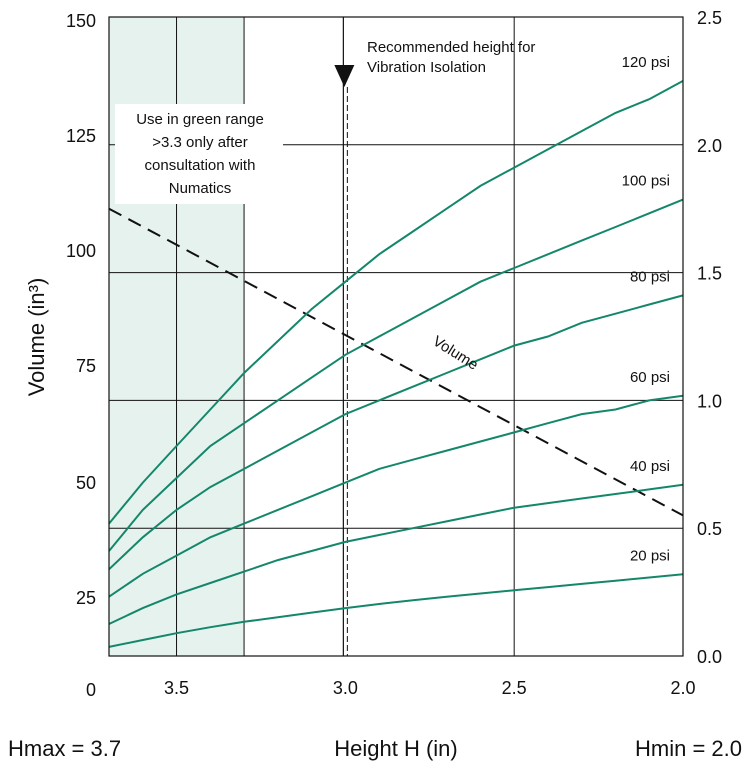 The height and width of the screenshot is (766, 750). I want to click on pressure-curve-label: 120 psi, so click(646, 62).